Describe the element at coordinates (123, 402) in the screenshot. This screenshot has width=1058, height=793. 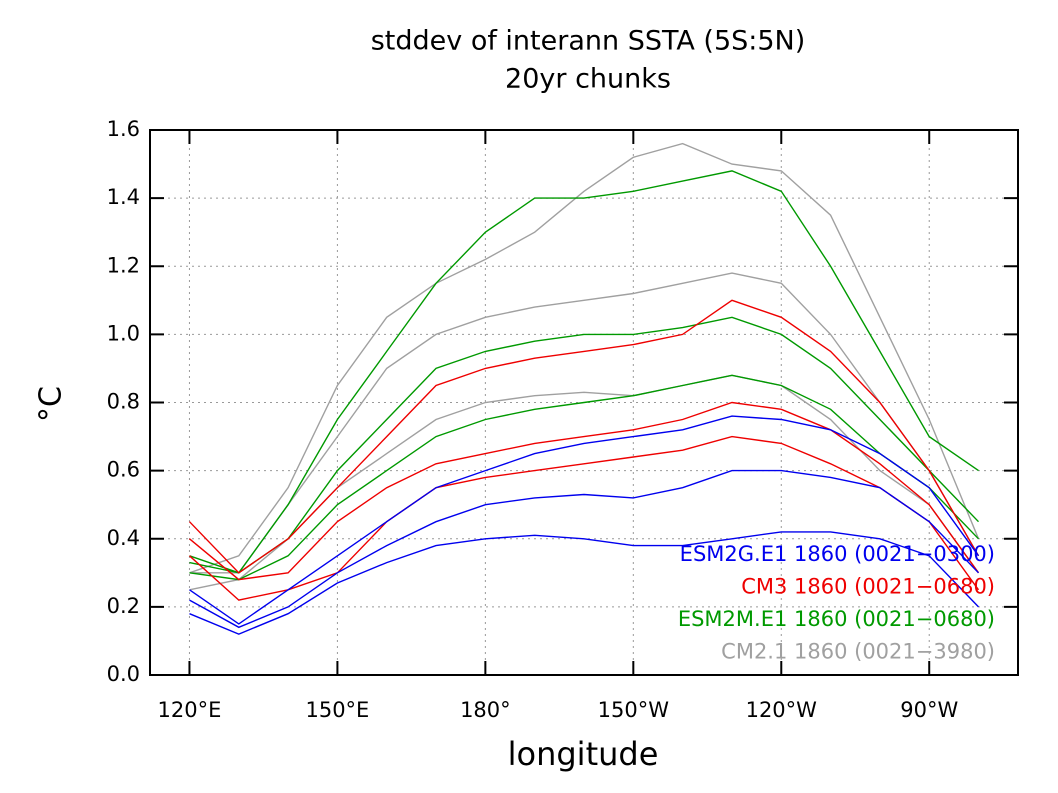
I see `y-tick-label: 0.8` at that location.